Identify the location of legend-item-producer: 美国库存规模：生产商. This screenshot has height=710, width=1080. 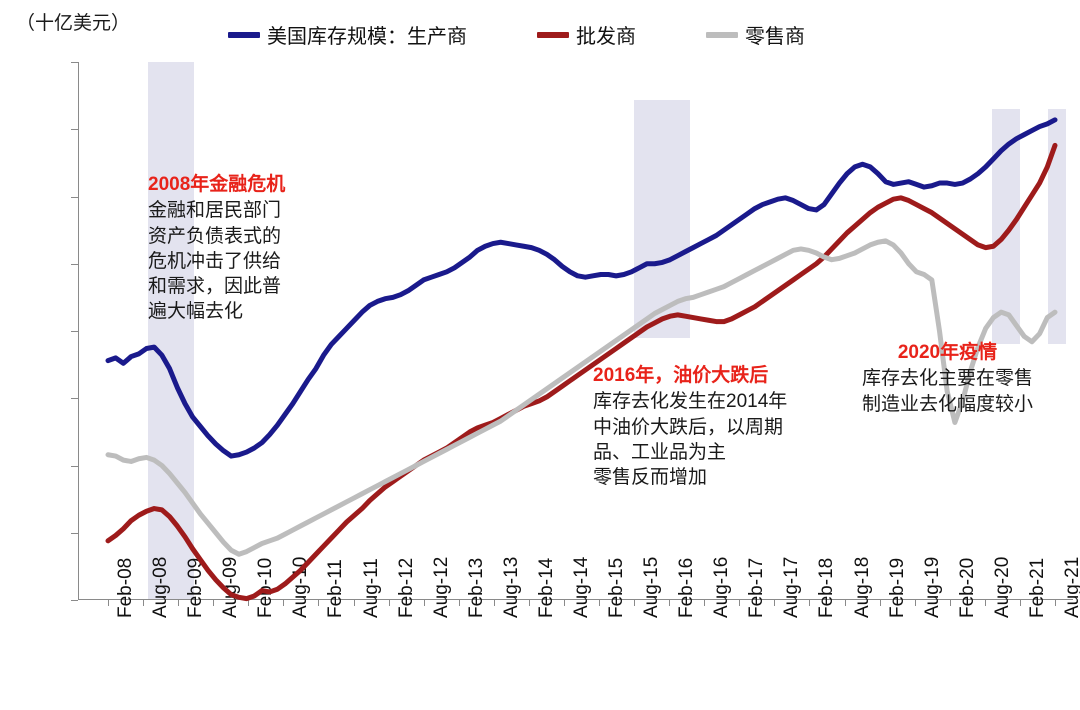
(347, 34).